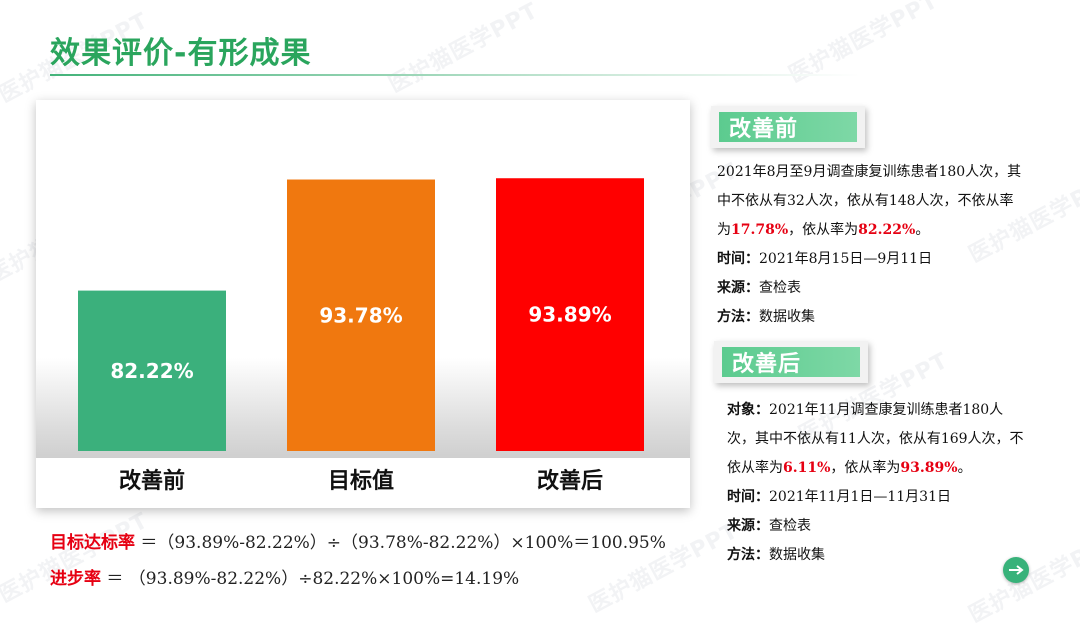 The image size is (1080, 629). What do you see at coordinates (759, 288) in the screenshot?
I see `before-source: 来源：查检表` at bounding box center [759, 288].